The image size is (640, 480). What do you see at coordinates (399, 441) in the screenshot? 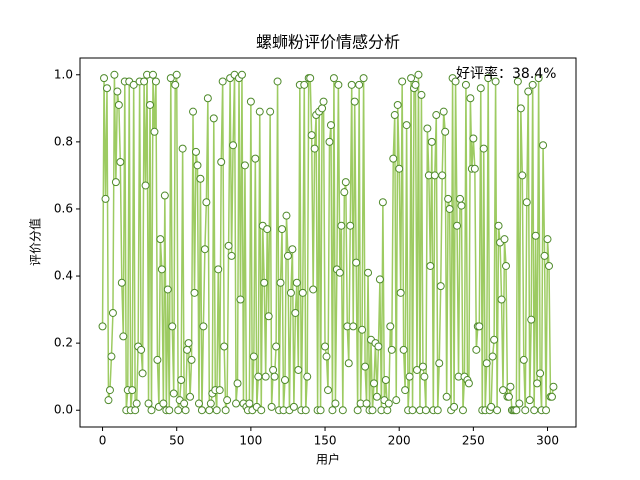
I see `x-tick-label: 200` at bounding box center [399, 441].